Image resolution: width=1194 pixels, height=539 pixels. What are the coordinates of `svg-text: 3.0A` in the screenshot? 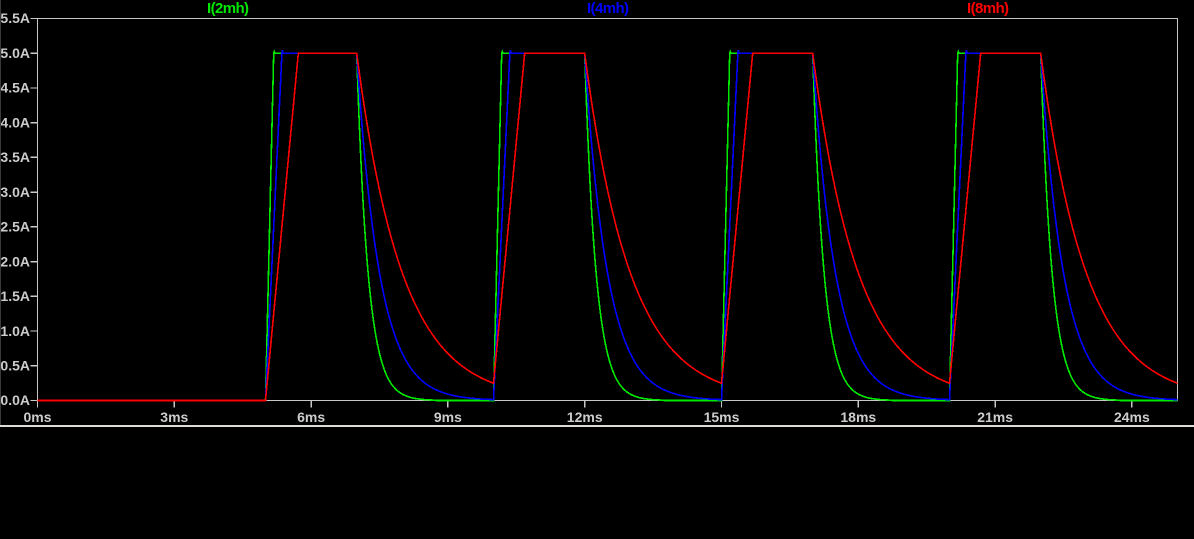 It's located at (15, 192).